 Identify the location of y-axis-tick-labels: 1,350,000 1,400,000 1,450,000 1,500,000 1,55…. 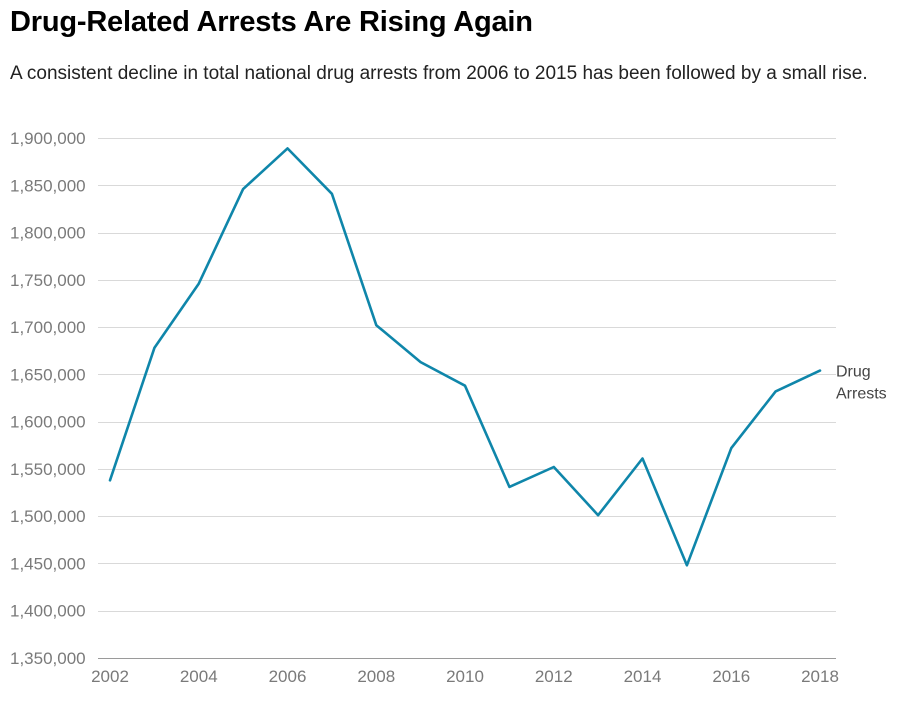
(48, 398).